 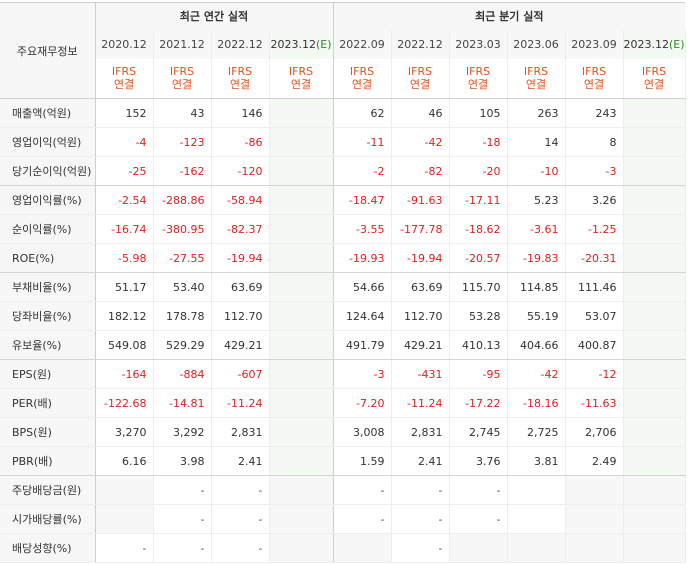 What do you see at coordinates (594, 44) in the screenshot?
I see `period-date: 2023.09` at bounding box center [594, 44].